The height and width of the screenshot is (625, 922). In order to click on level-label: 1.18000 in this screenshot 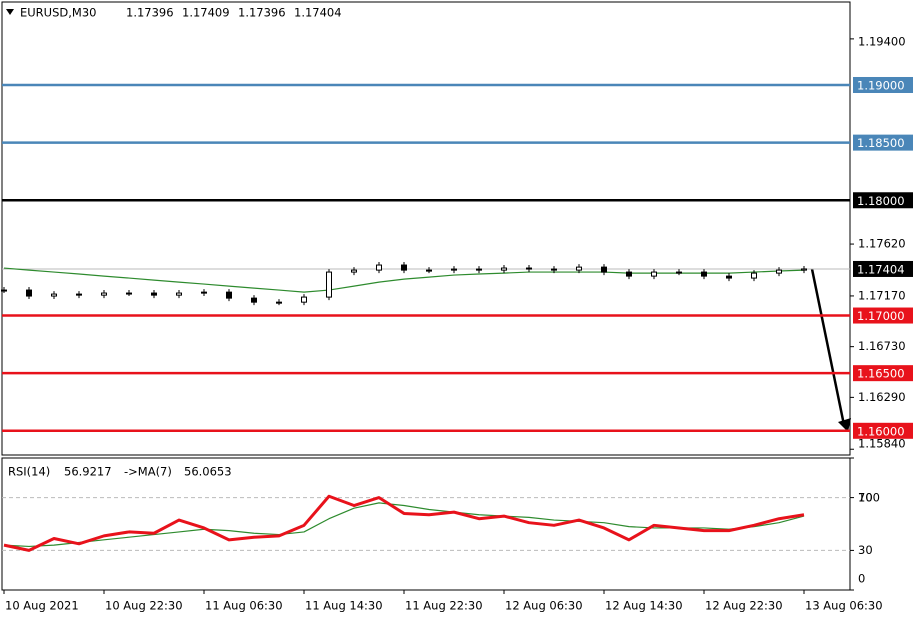, I will do `click(881, 201)`.